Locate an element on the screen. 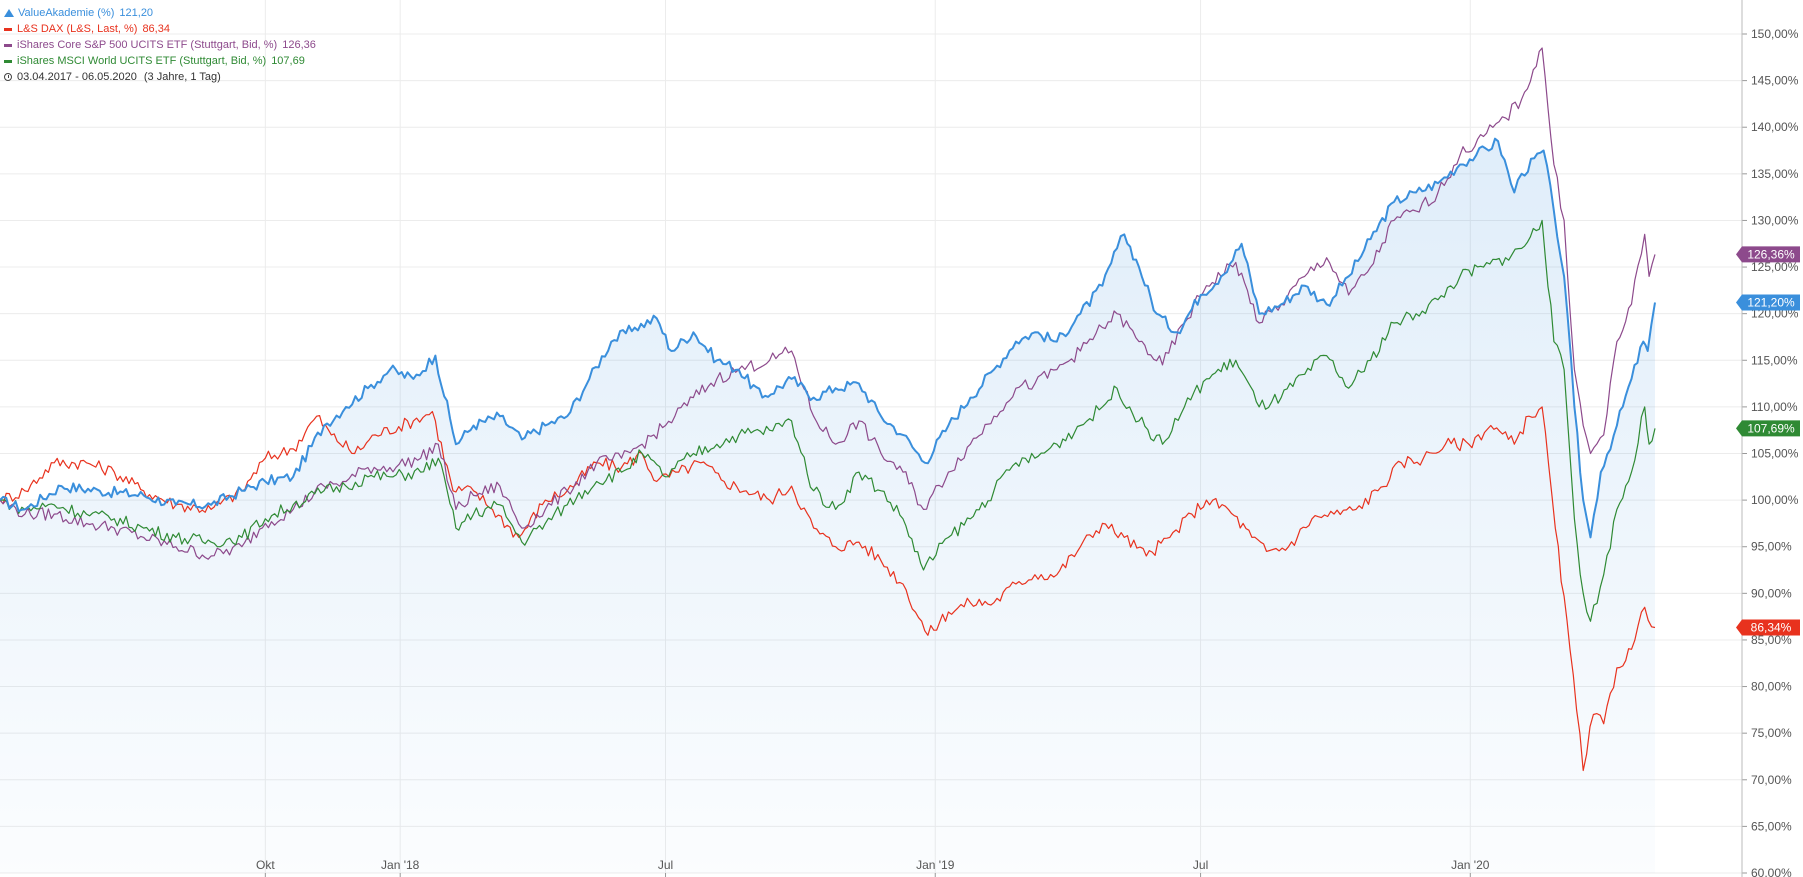 This screenshot has height=877, width=1803. x-tick-label: Jan '19 is located at coordinates (935, 865).